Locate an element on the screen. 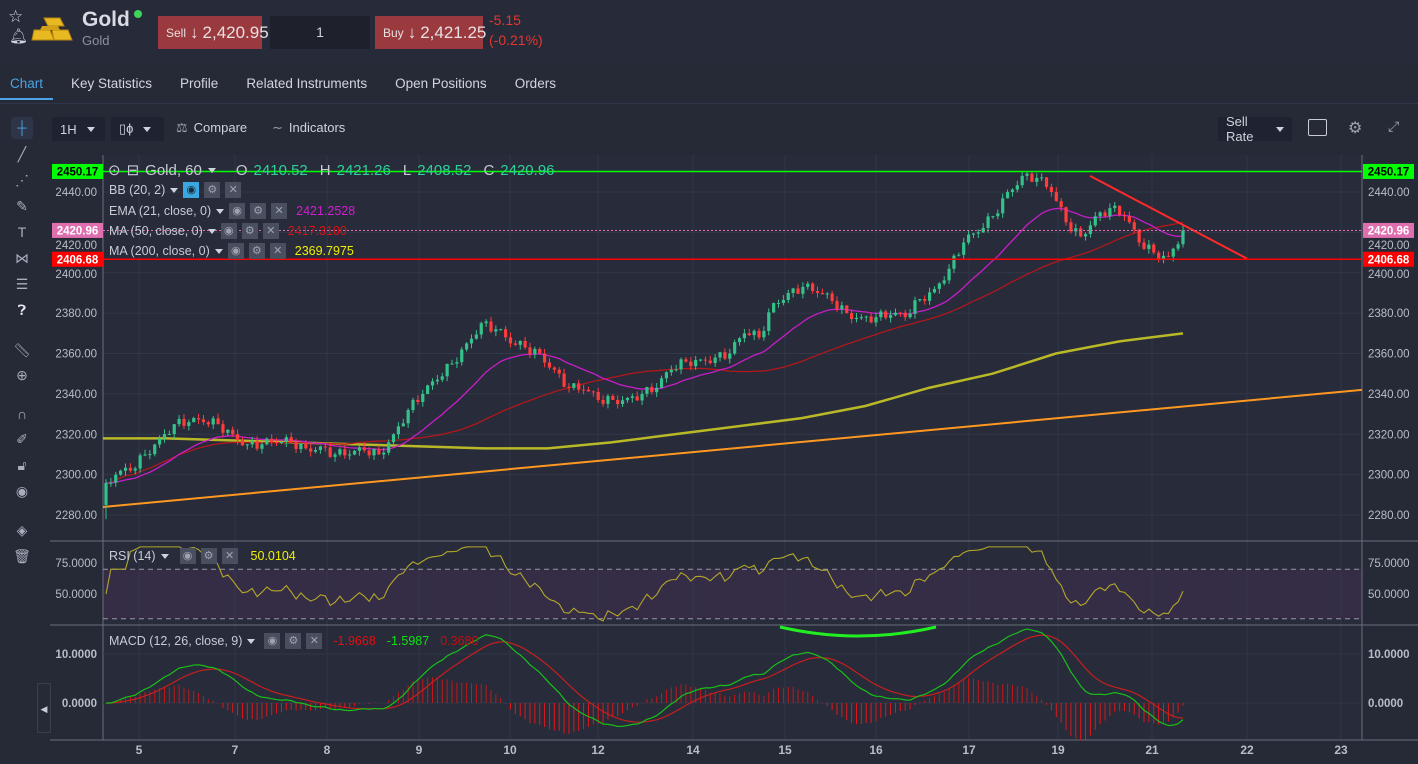  collapse-icon: ⊙ is located at coordinates (114, 170).